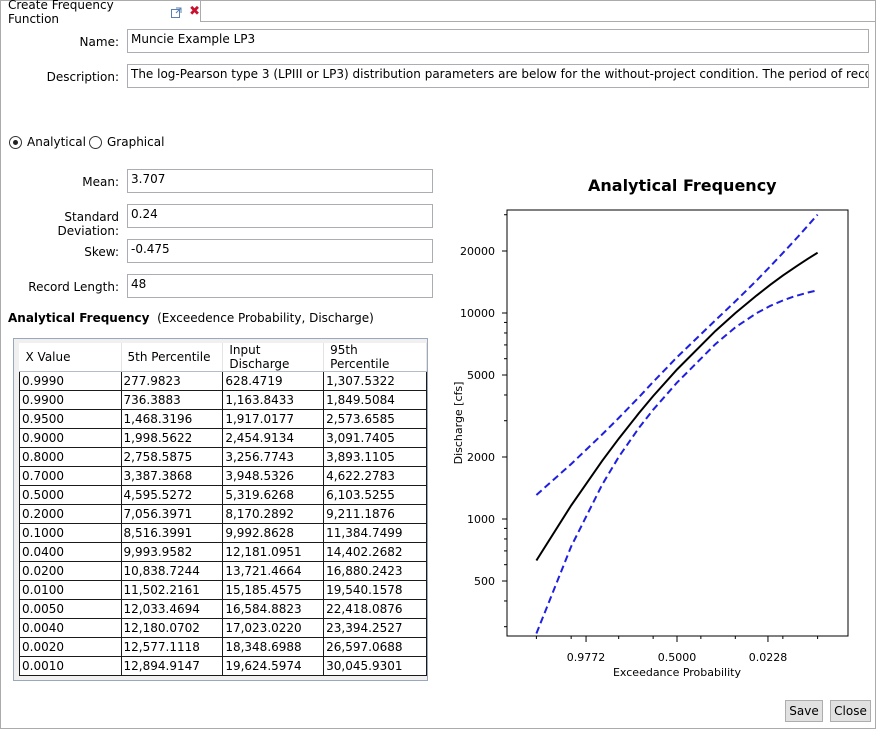 The height and width of the screenshot is (729, 876). I want to click on mean-field: 3.707, so click(280, 181).